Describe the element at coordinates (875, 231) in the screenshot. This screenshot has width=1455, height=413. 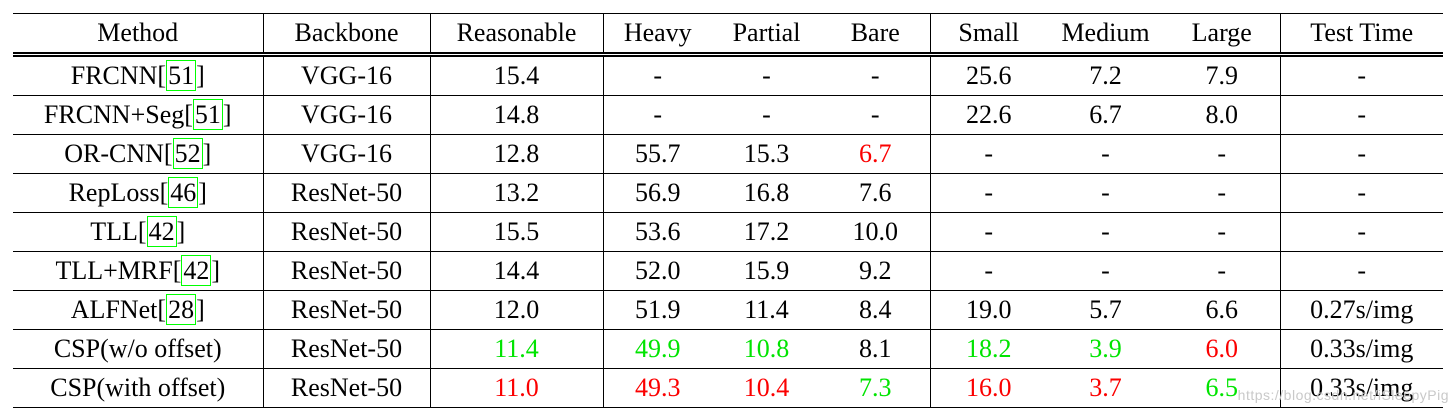
I see `metric-cell: 10.0` at that location.